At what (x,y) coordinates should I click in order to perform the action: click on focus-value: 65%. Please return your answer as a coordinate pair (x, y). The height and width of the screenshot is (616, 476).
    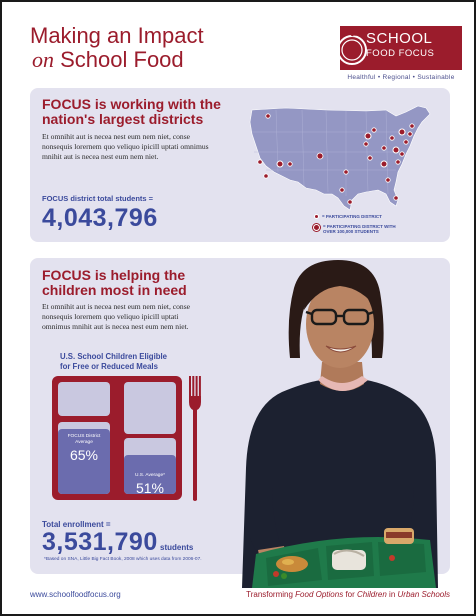
    Looking at the image, I should click on (84, 455).